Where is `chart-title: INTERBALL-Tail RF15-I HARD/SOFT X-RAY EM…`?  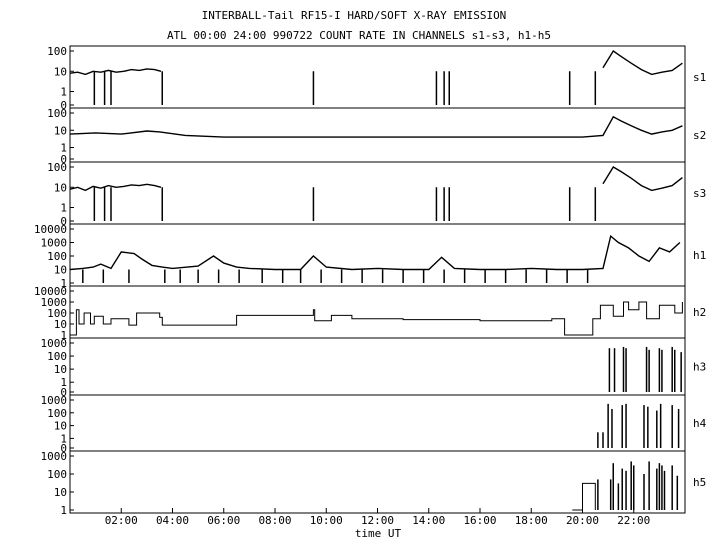
chart-title: INTERBALL-Tail RF15-I HARD/SOFT X-RAY EM… is located at coordinates (354, 15).